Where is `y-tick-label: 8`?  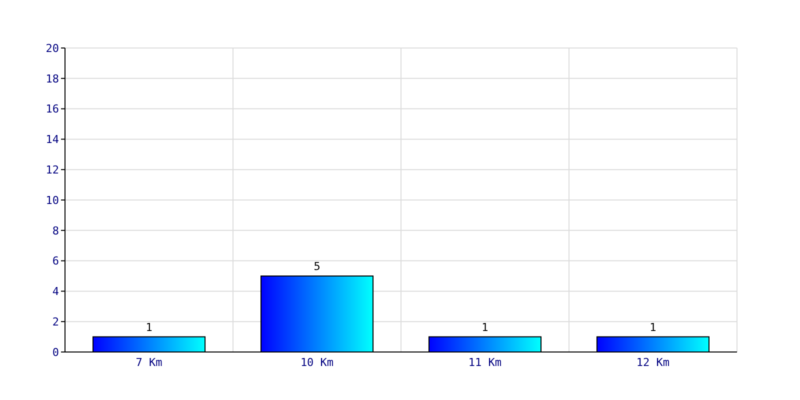 y-tick-label: 8 is located at coordinates (55, 231).